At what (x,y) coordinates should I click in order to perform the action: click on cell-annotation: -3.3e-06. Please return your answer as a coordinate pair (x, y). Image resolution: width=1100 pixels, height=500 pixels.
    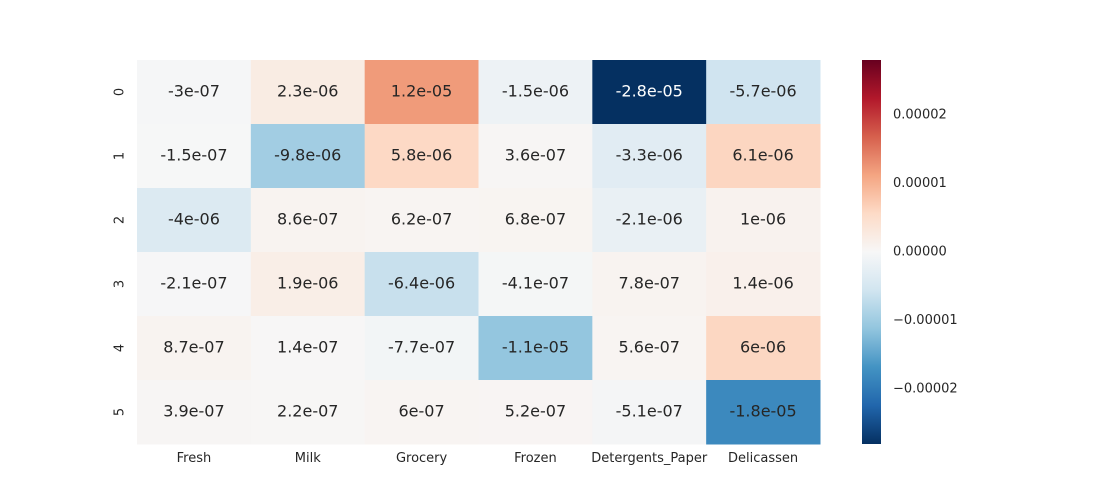
    Looking at the image, I should click on (649, 155).